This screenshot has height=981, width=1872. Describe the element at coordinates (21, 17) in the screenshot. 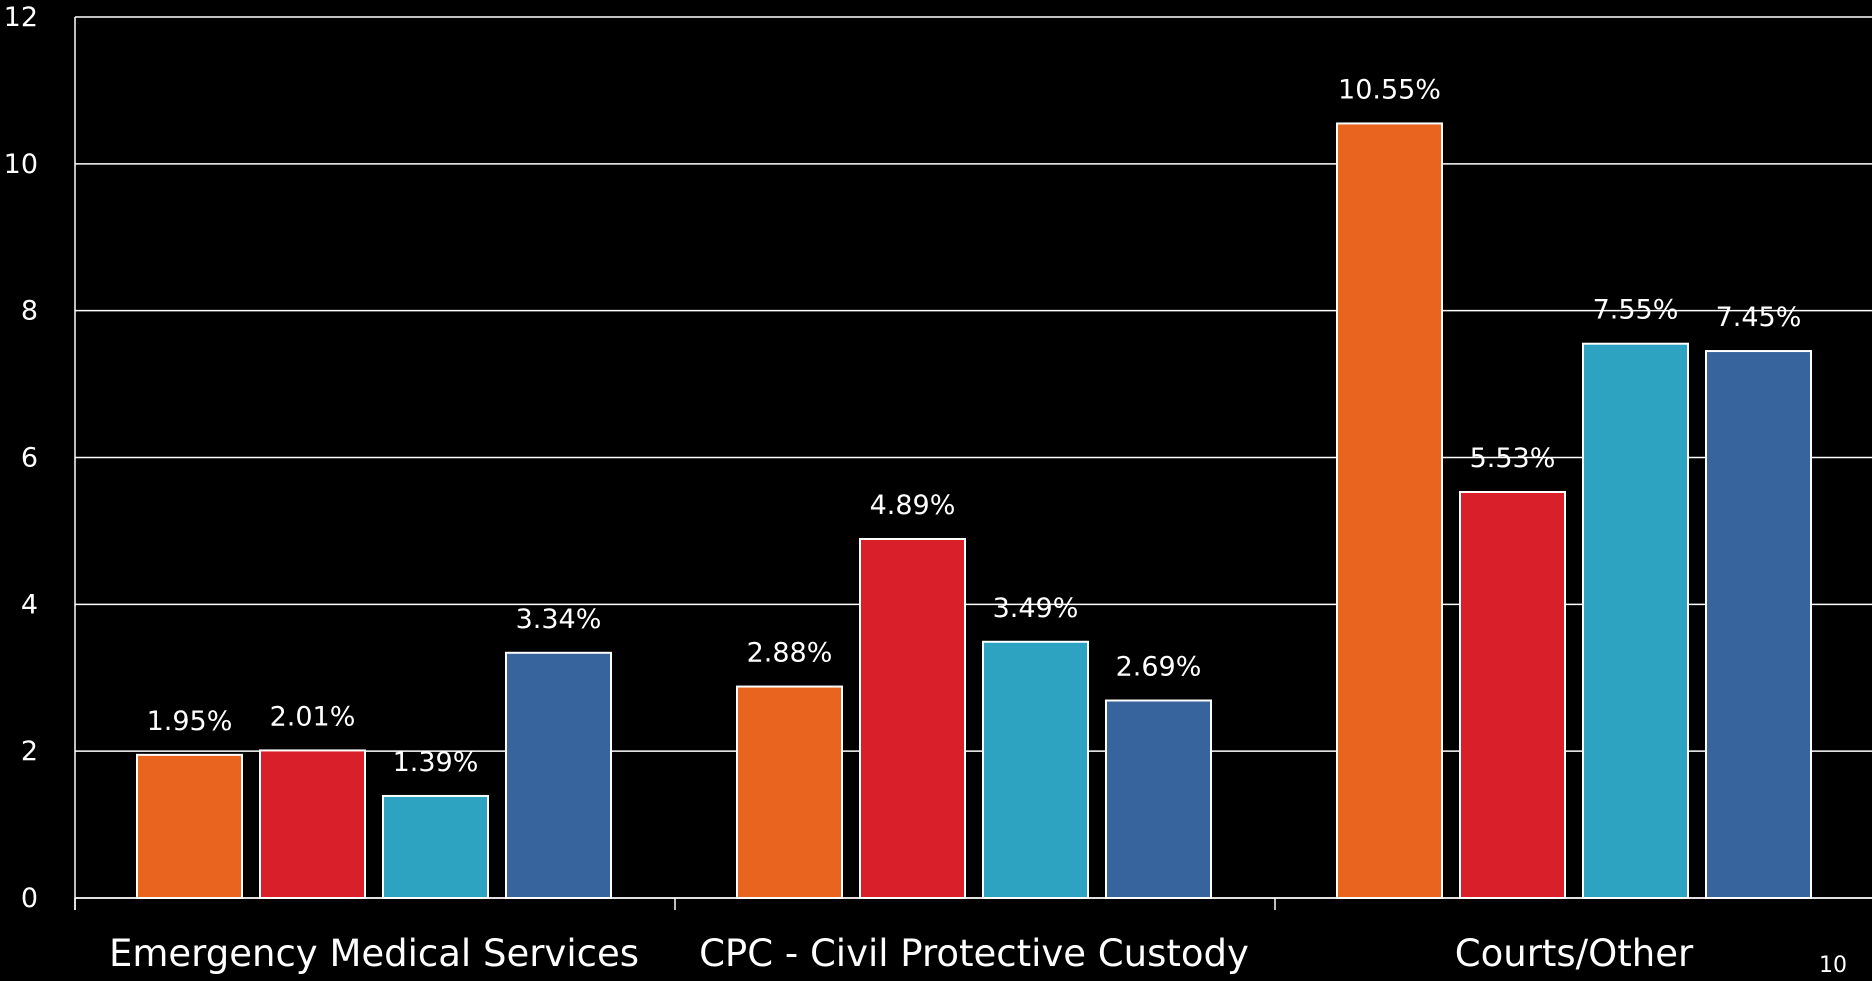

I see `y-tick-label: 12` at that location.